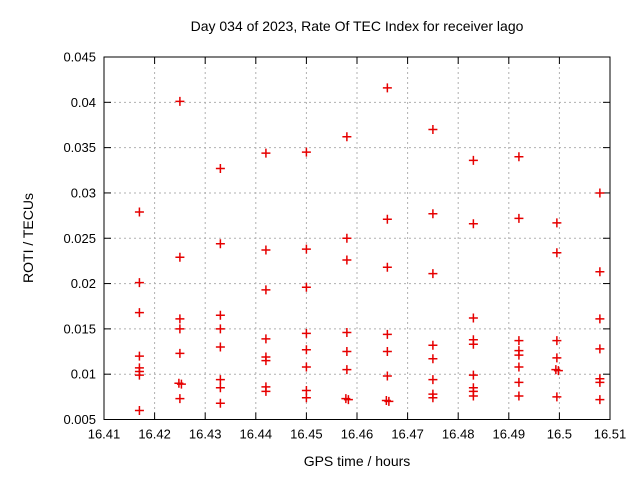  What do you see at coordinates (458, 434) in the screenshot?
I see `x-tick-label: 16.48` at bounding box center [458, 434].